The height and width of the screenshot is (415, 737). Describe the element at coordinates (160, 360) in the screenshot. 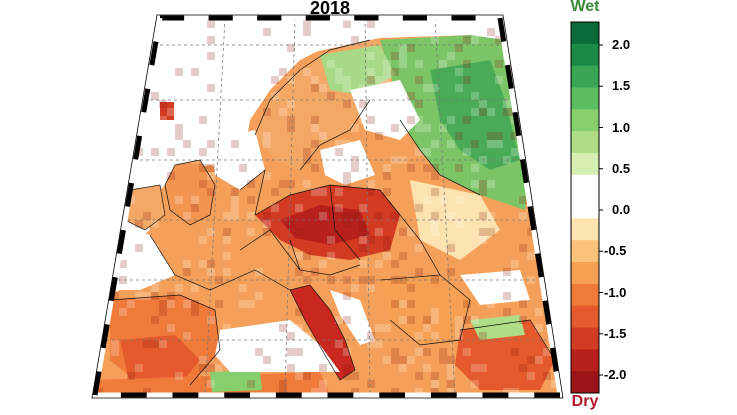

I see `iberia-south` at that location.